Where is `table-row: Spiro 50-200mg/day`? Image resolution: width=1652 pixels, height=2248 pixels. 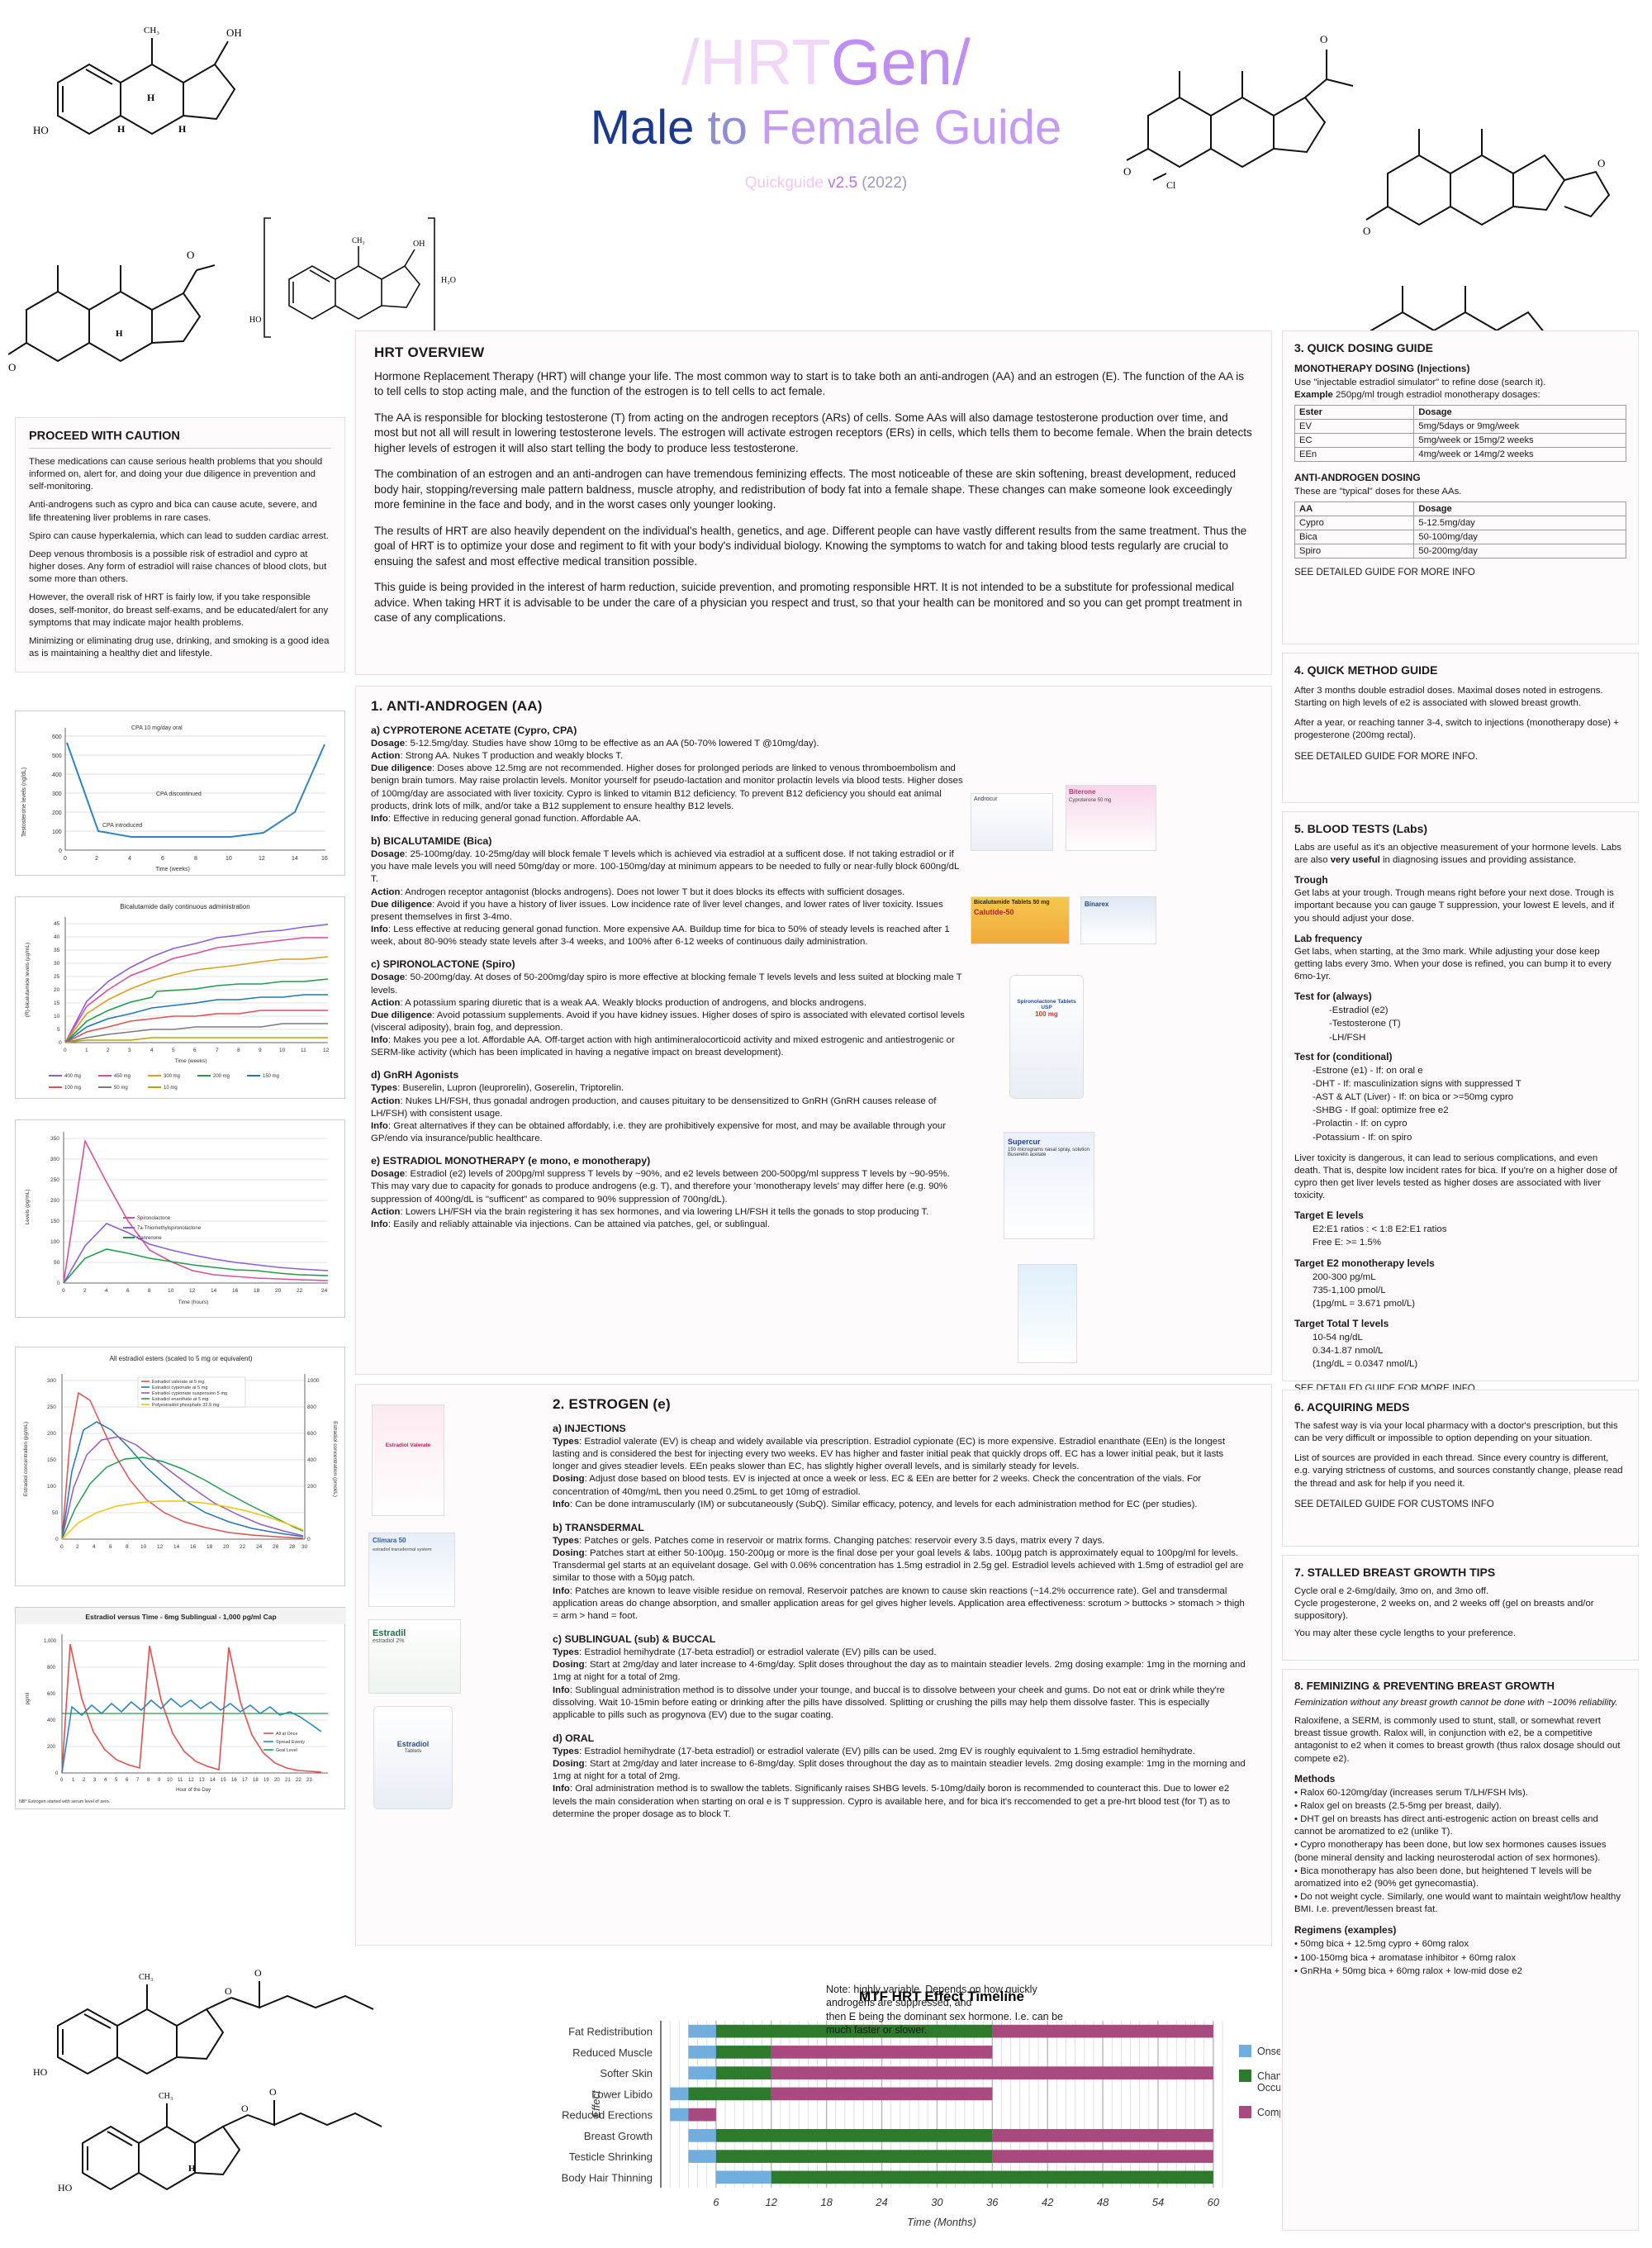
table-row: Spiro 50-200mg/day is located at coordinates (1460, 551).